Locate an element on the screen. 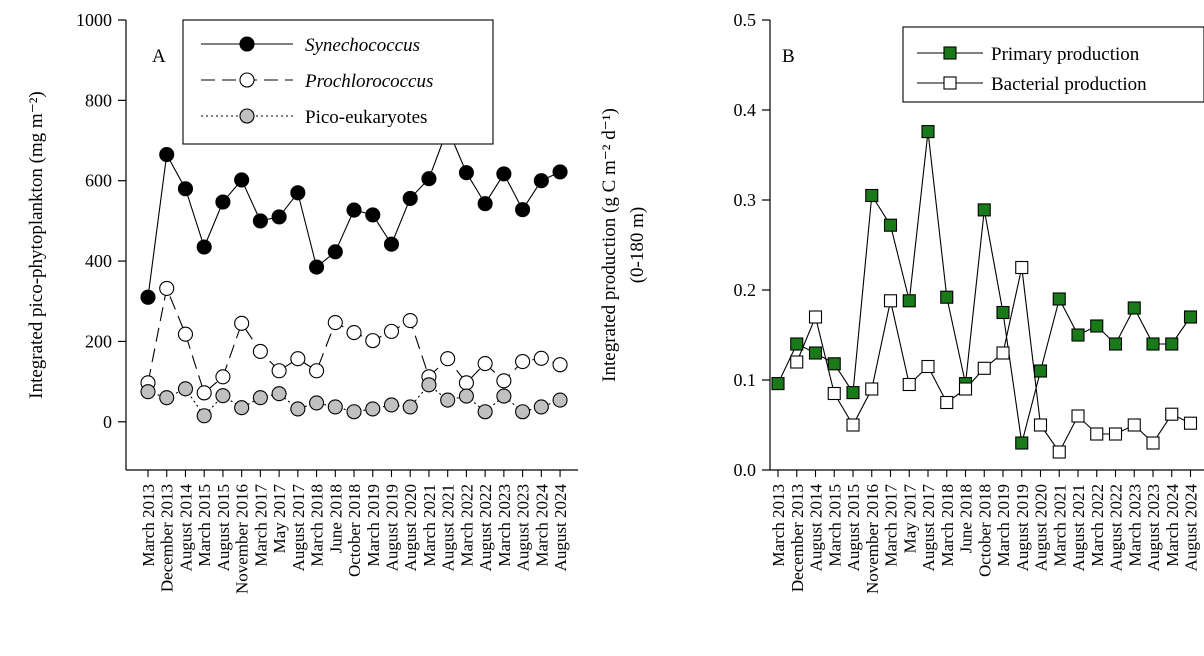 The height and width of the screenshot is (656, 1204). x-tick-label: March 2017 is located at coordinates (891, 525).